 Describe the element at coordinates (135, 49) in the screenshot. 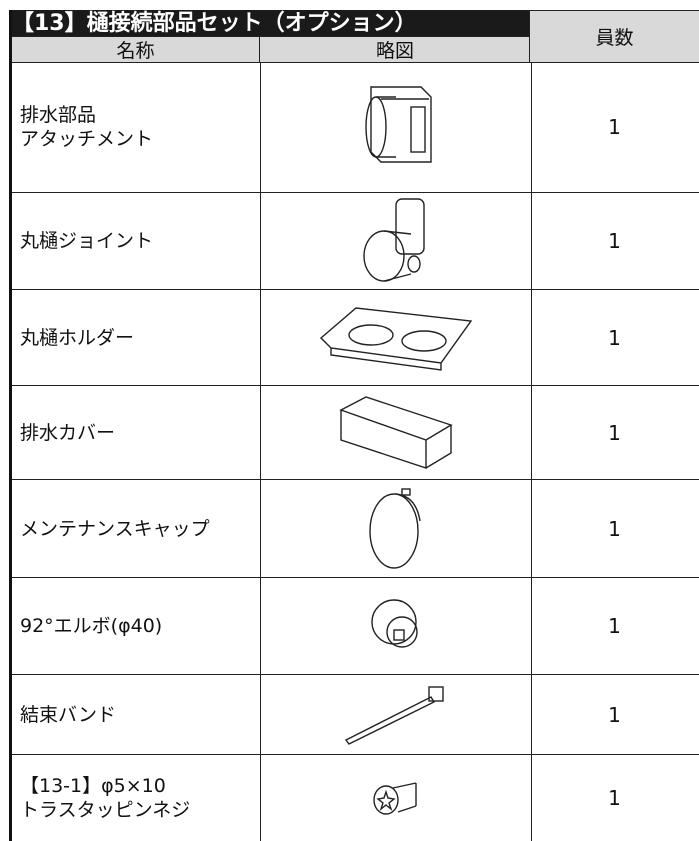

I see `column-header: 名称` at that location.